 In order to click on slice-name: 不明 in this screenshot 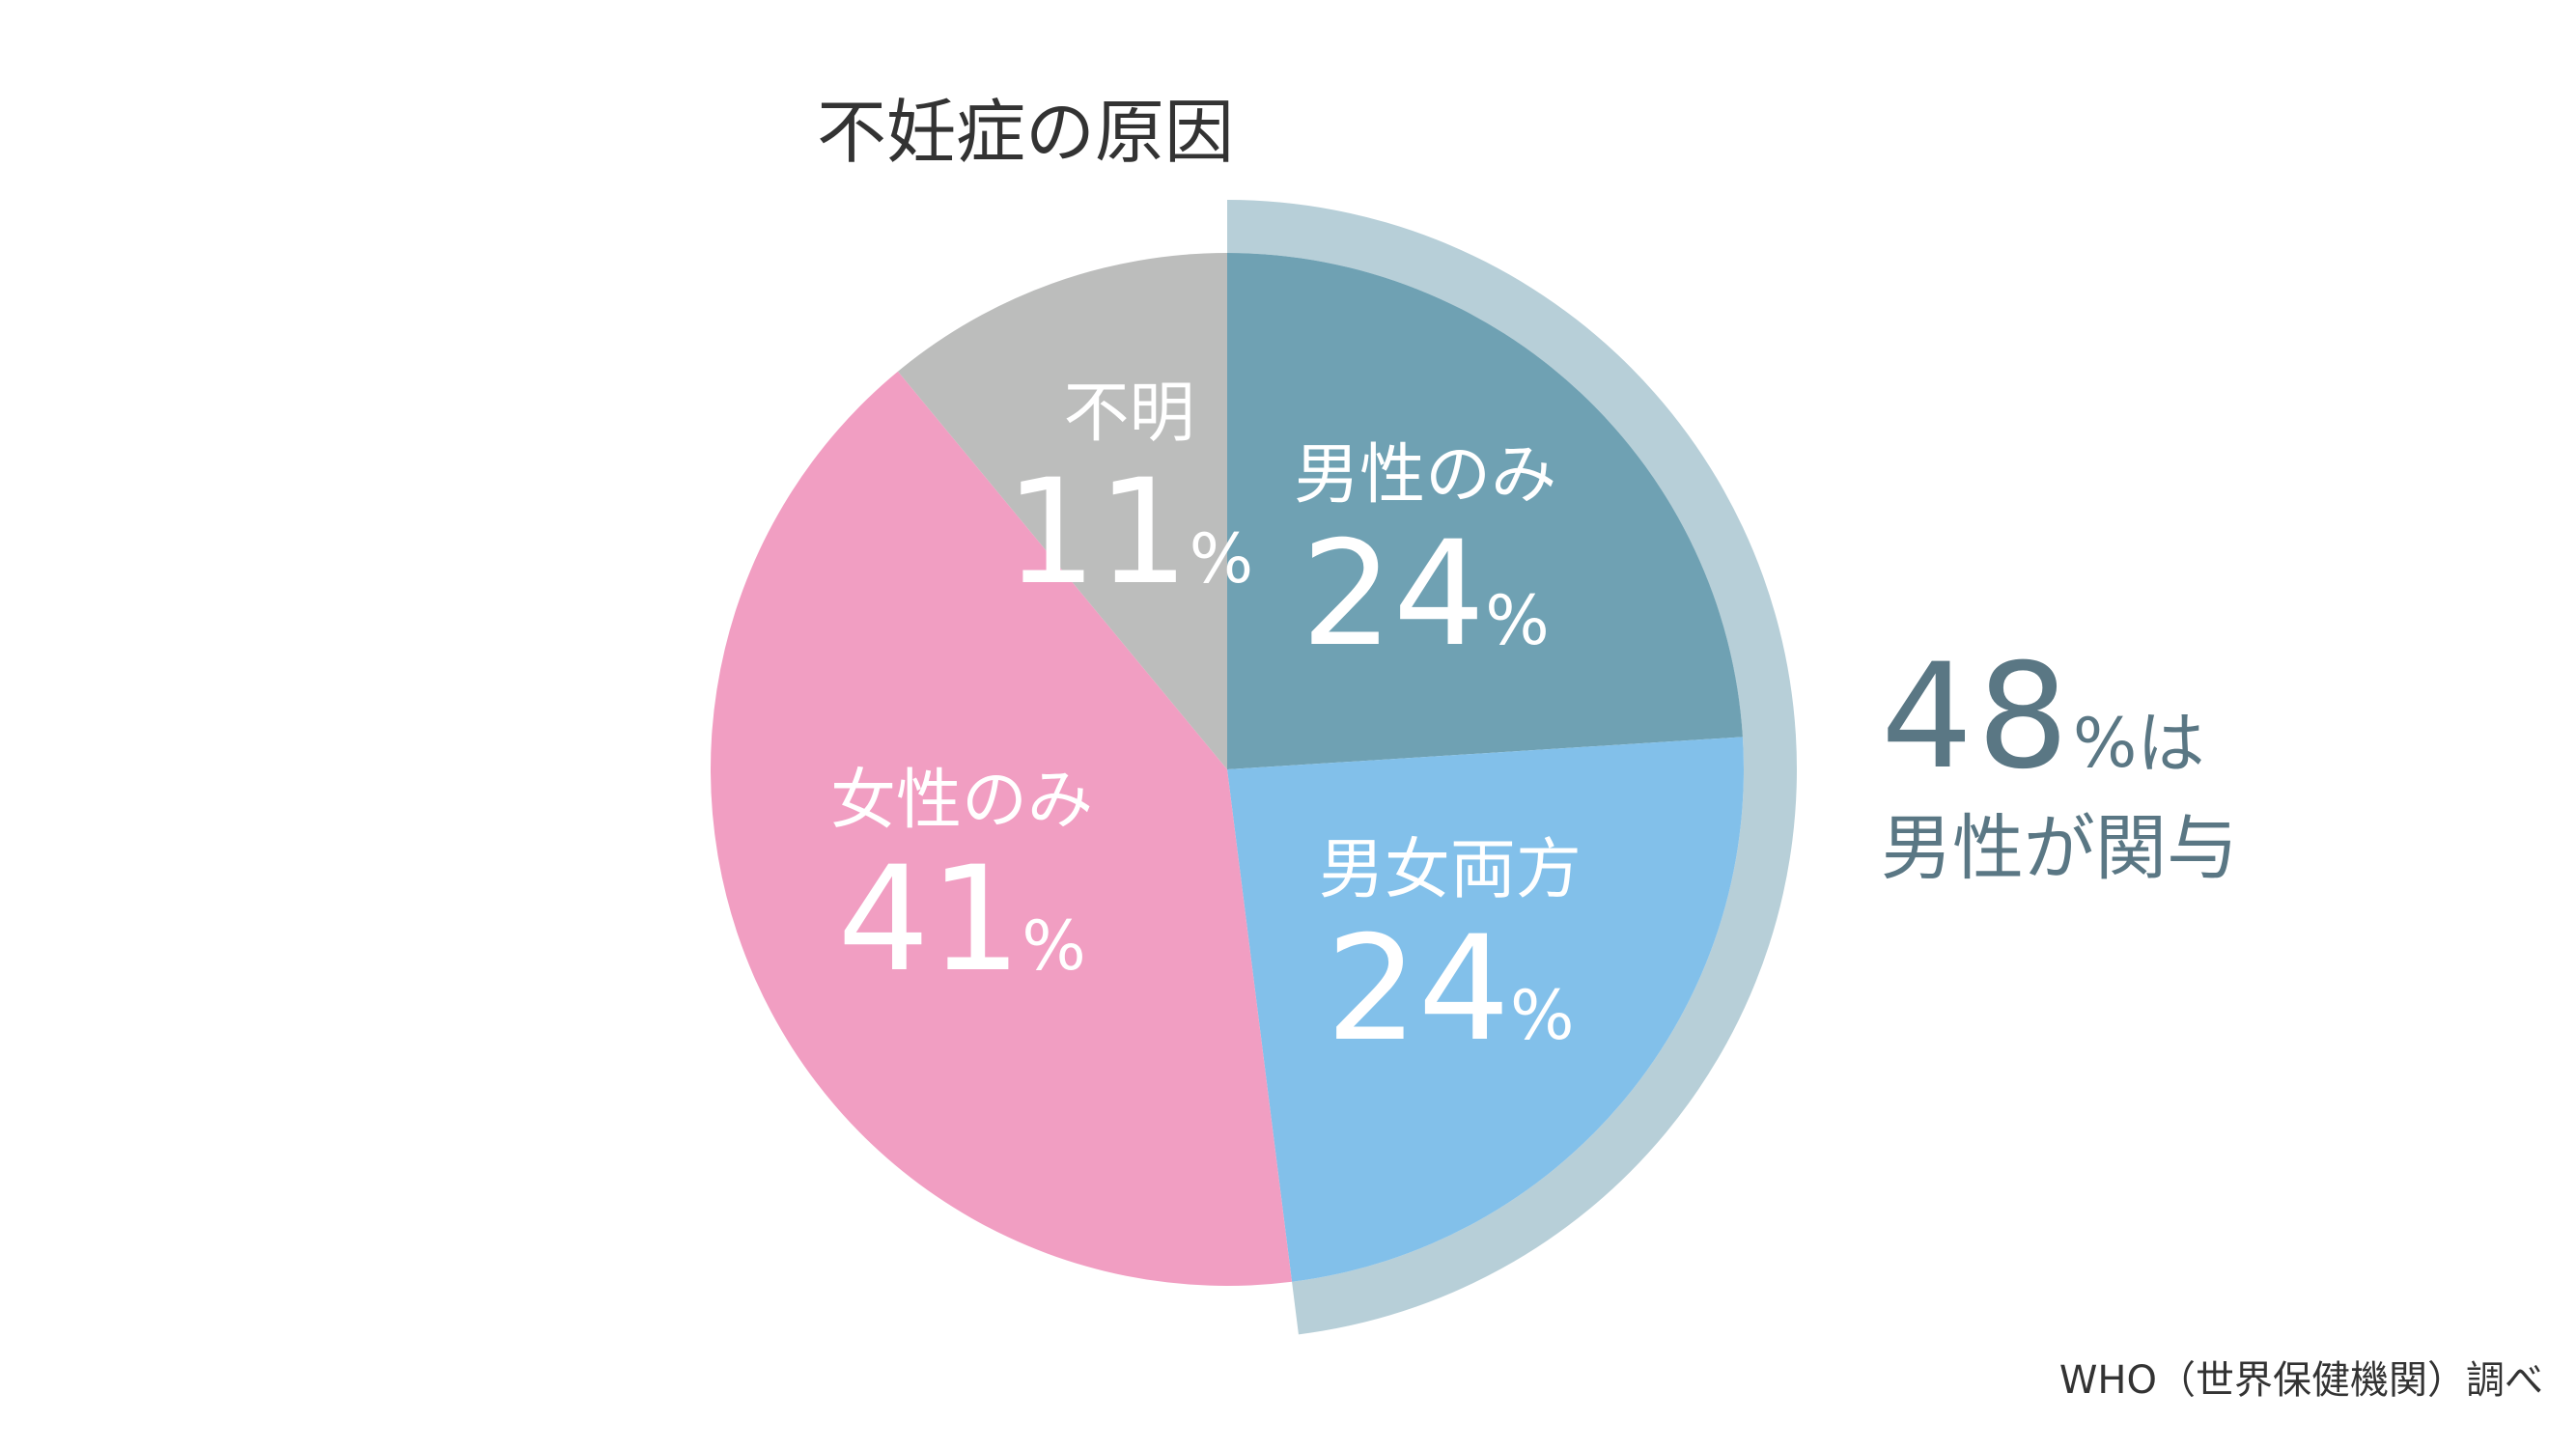, I will do `click(1129, 414)`.